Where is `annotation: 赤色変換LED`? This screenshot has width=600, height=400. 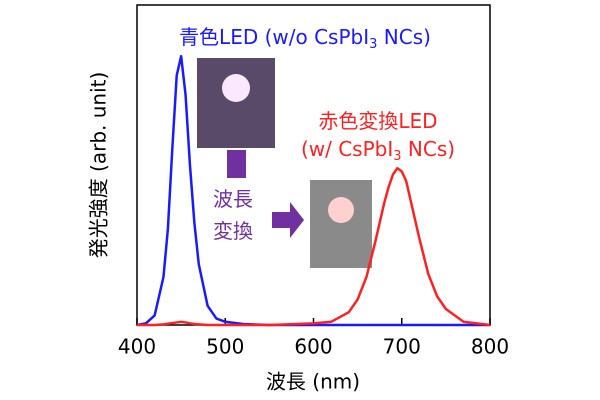 annotation: 赤色変換LED is located at coordinates (377, 121).